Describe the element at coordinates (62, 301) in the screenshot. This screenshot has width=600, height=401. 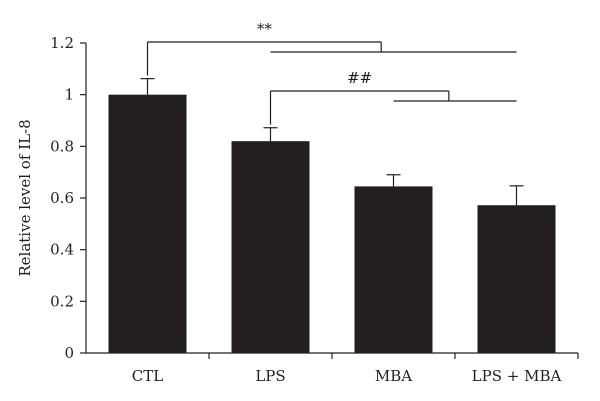
I see `y-tick-label: 0.2` at that location.